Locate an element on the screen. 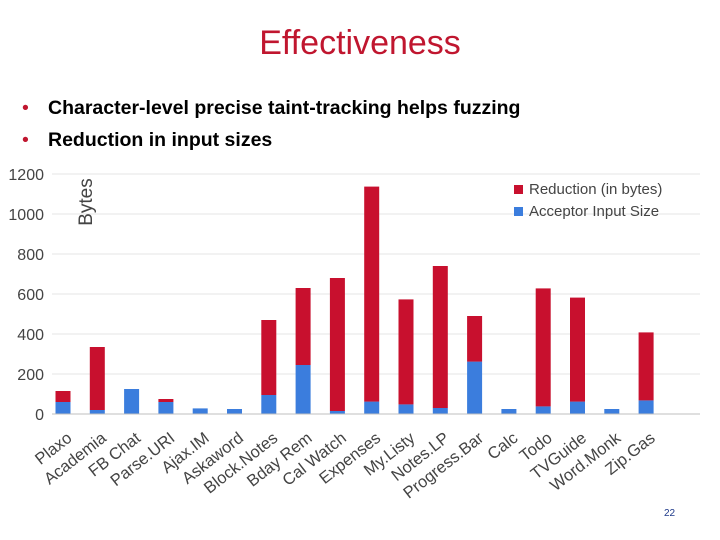 The image size is (720, 540). y-tick-label: 1000 is located at coordinates (26, 215).